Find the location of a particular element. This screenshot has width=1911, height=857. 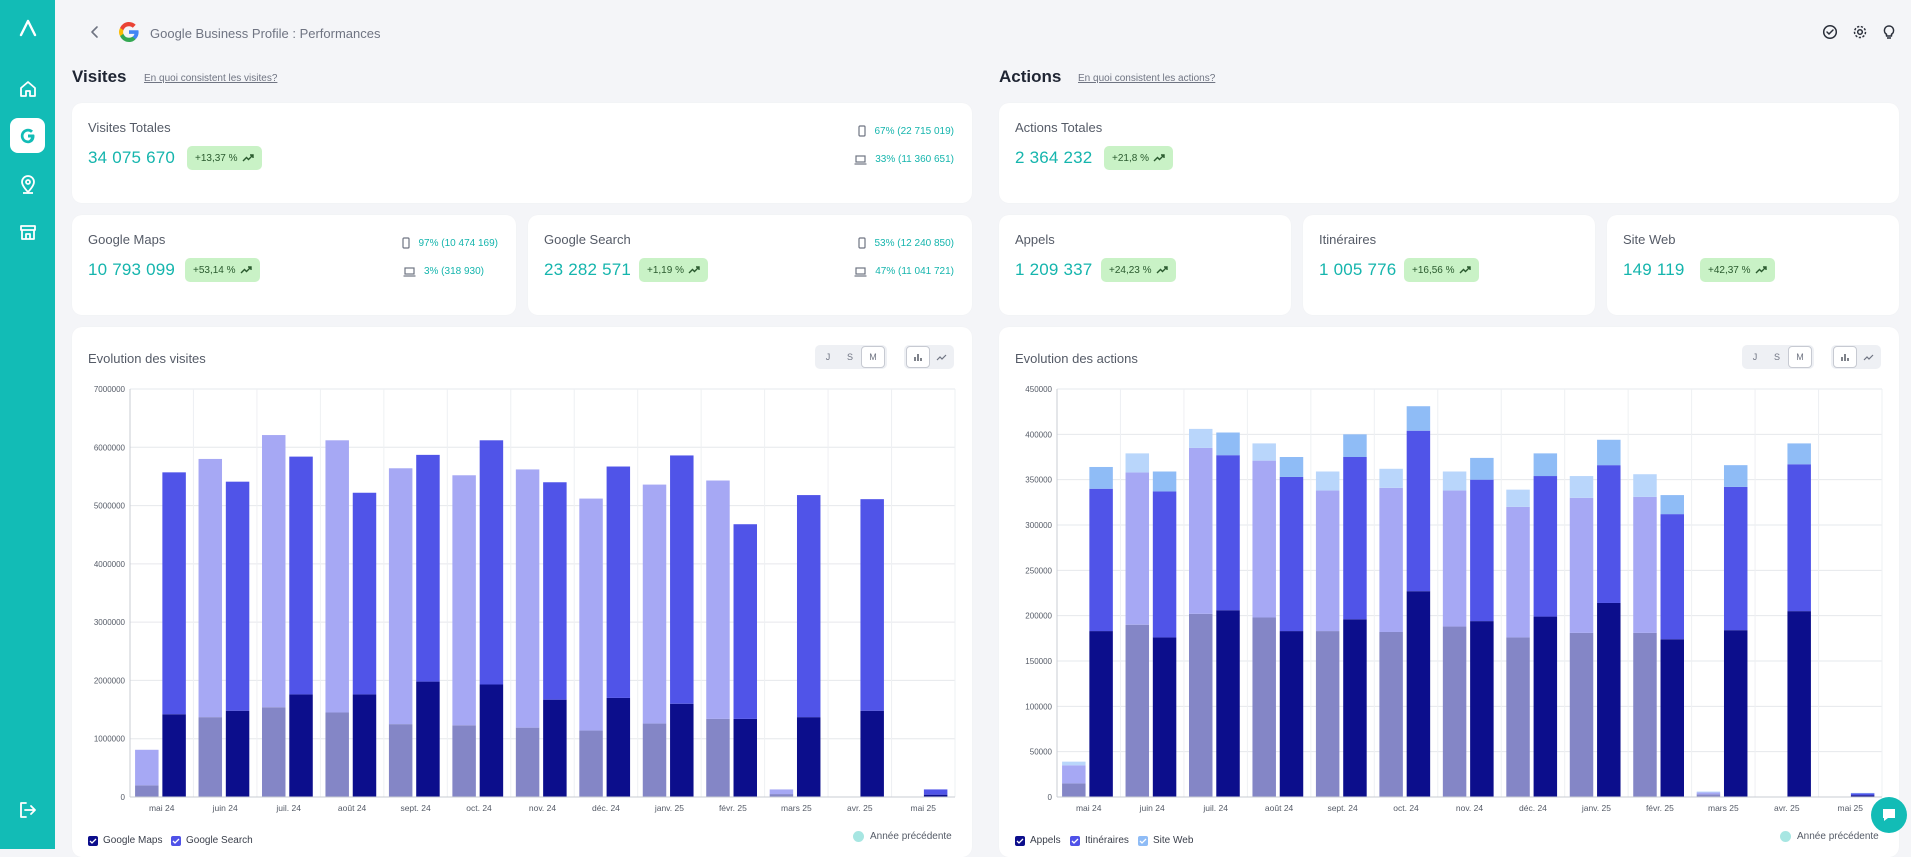

y-tick-label: 50000 is located at coordinates (1041, 752).